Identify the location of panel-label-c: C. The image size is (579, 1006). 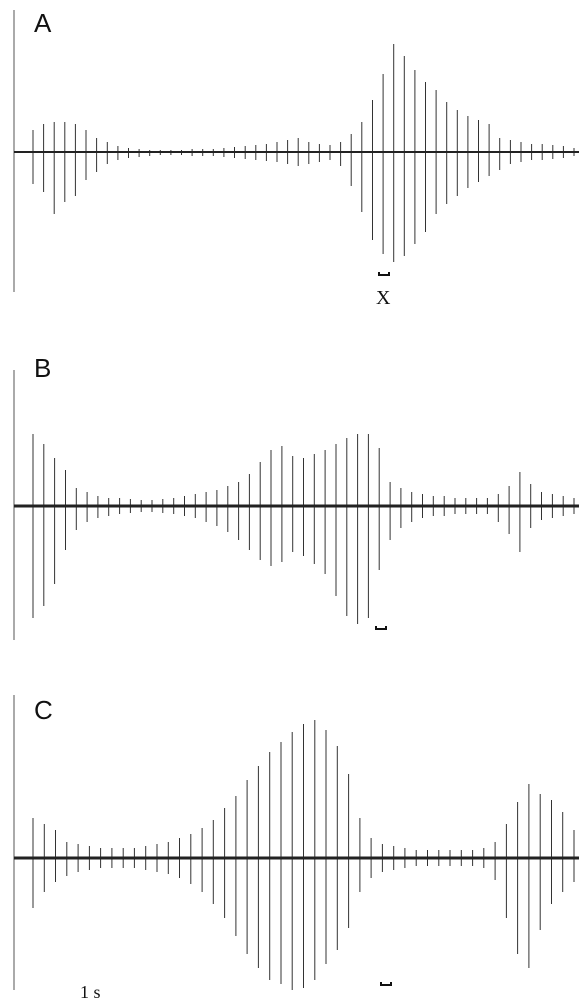
(43, 710).